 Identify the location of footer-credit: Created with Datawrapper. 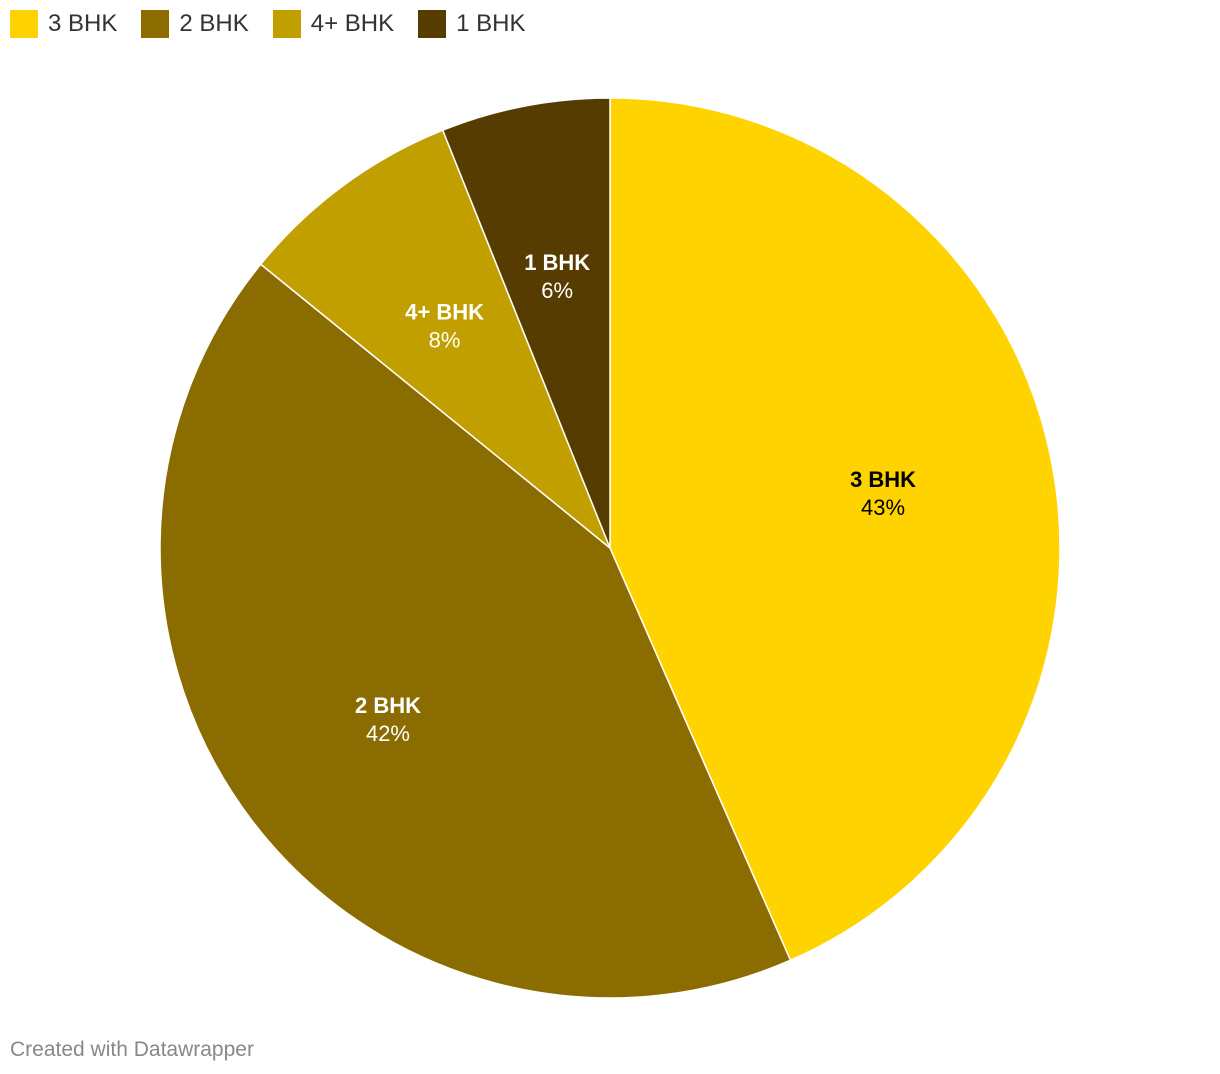
(132, 1049).